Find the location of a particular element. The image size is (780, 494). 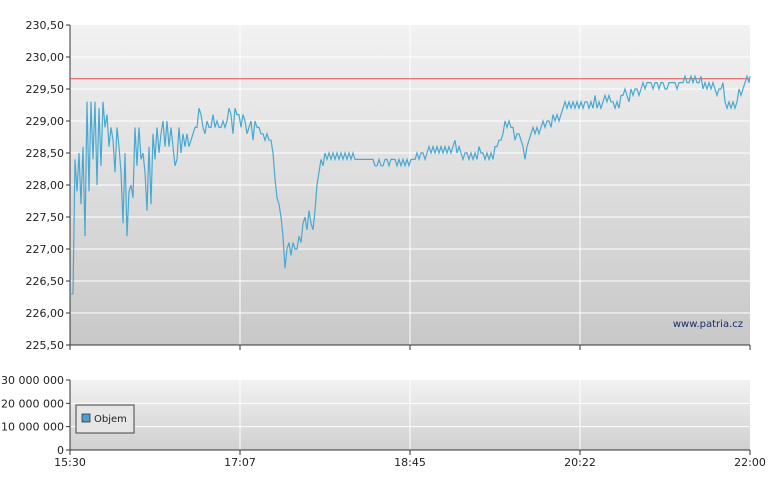

legend: Objem is located at coordinates (105, 419).